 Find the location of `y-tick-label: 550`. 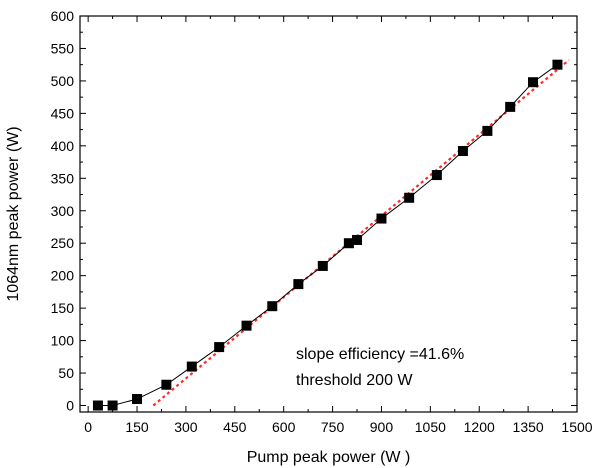

y-tick-label: 550 is located at coordinates (63, 48).